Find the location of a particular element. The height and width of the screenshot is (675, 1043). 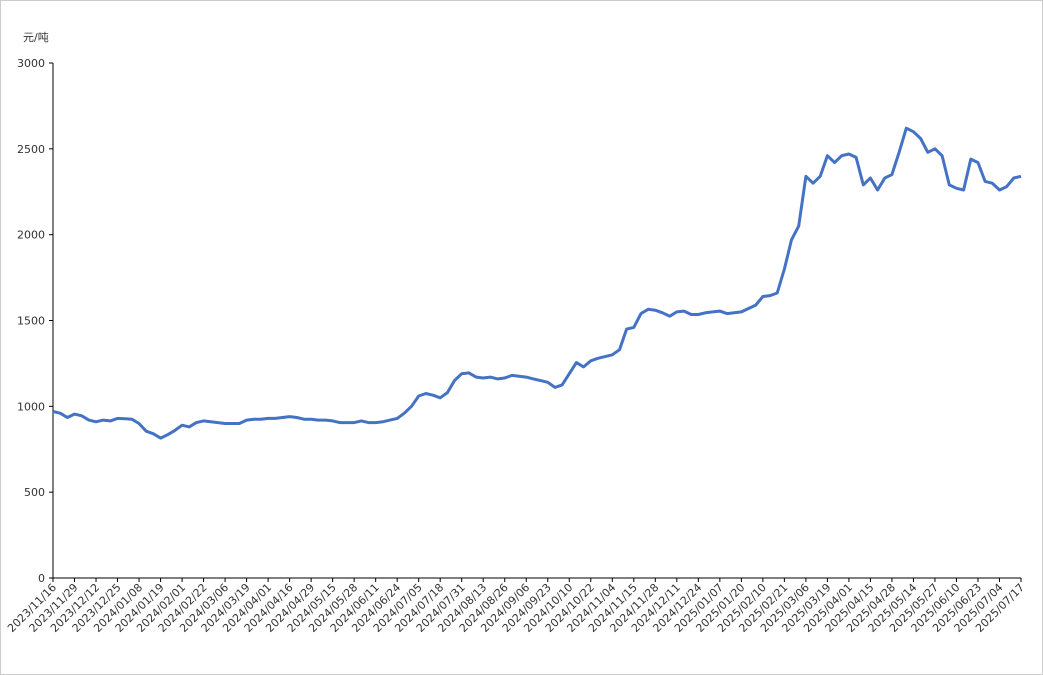

y-tick-label: 2000 is located at coordinates (31, 235).